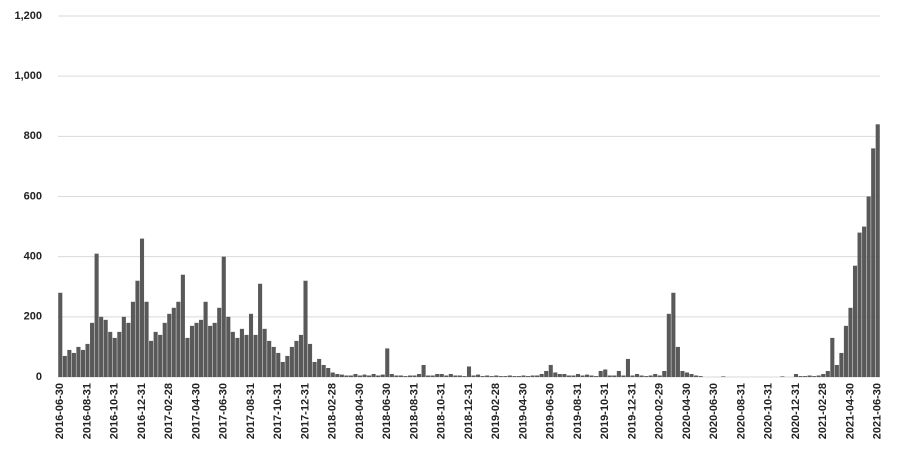  Describe the element at coordinates (142, 411) in the screenshot. I see `x-tick-label: 2016-12-31` at that location.